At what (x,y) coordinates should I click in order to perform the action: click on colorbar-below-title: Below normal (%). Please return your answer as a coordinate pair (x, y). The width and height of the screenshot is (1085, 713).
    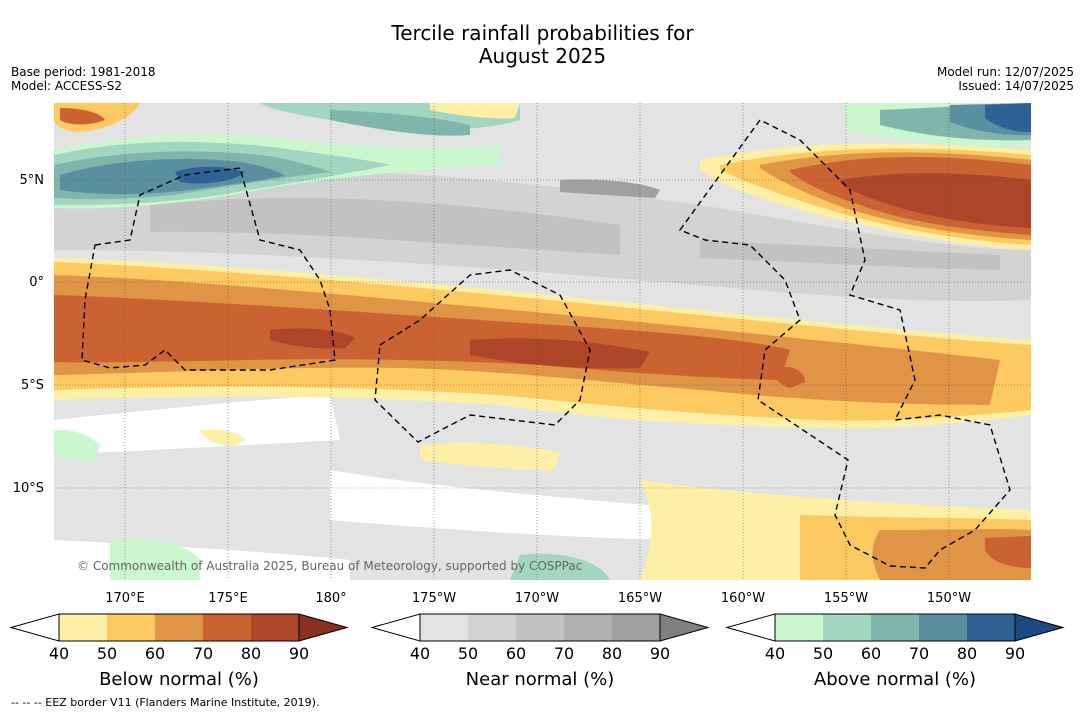
    Looking at the image, I should click on (179, 679).